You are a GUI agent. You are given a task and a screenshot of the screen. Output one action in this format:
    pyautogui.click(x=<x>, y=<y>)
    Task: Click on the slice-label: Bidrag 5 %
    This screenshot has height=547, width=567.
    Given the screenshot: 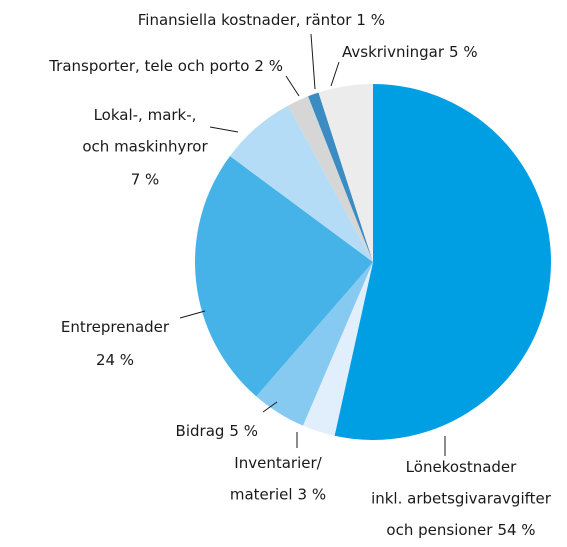 What is the action you would take?
    pyautogui.click(x=217, y=431)
    